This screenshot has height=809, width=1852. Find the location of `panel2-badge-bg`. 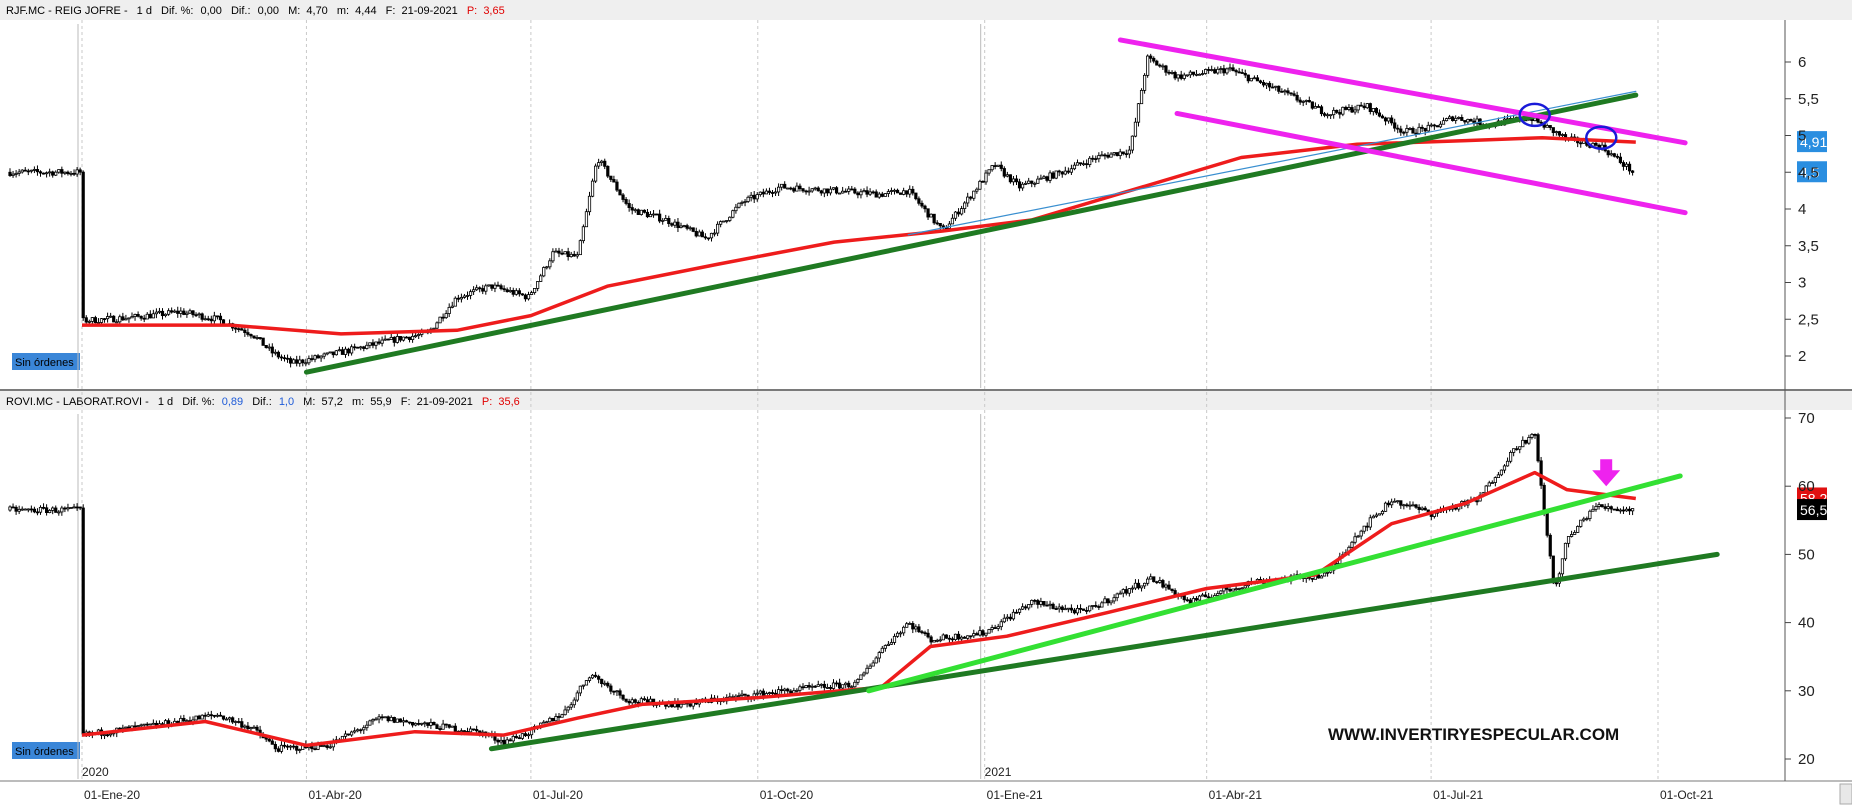

panel2-badge-bg is located at coordinates (46, 750).